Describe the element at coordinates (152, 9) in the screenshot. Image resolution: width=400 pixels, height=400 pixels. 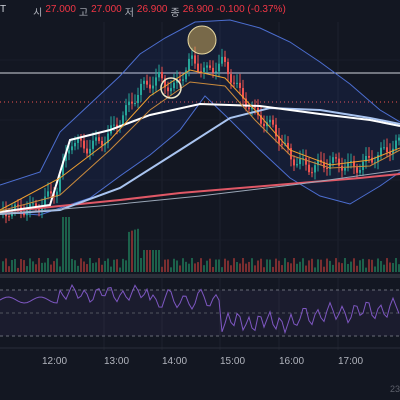
I see `low-value: 26.900` at that location.